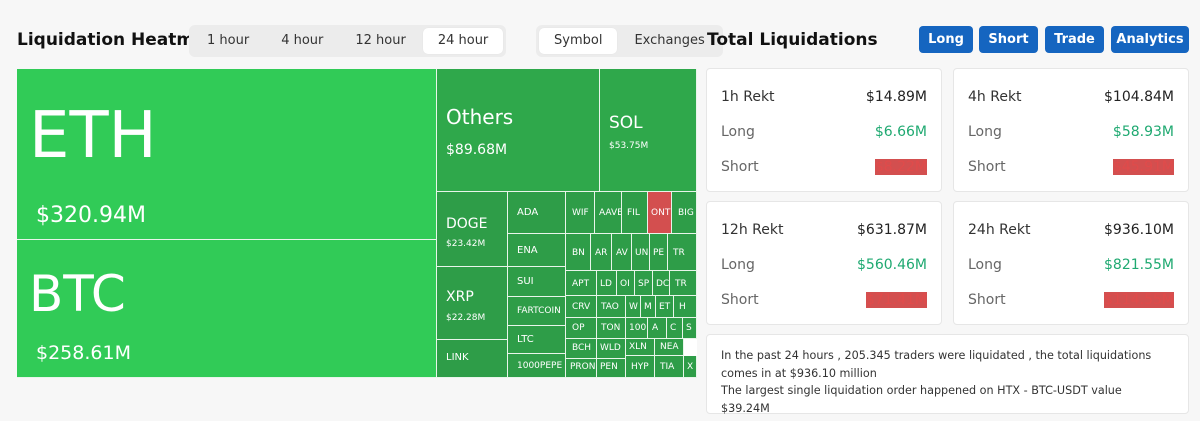  I want to click on heatmap-tile-ont: ONT, so click(660, 213).